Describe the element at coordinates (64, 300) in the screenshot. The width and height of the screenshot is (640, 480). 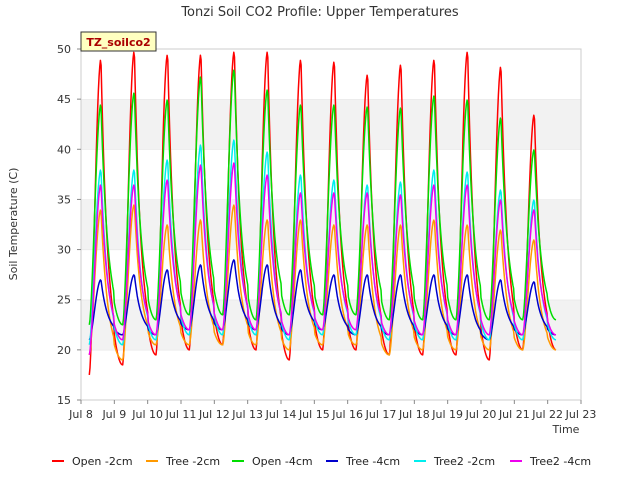
I see `y-tick-label: 25` at that location.